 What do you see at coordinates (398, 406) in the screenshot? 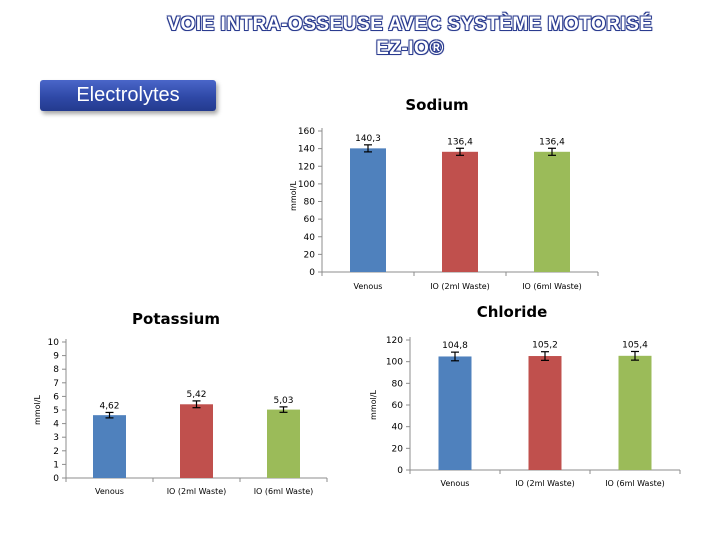
I see `chloride-tick-label: 60` at bounding box center [398, 406].